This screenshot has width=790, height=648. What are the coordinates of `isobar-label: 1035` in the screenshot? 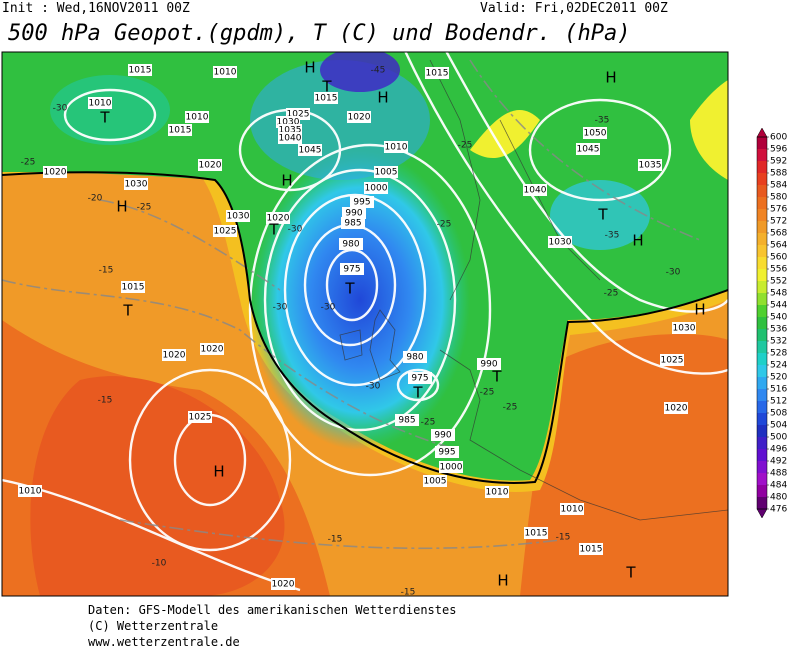 It's located at (290, 131).